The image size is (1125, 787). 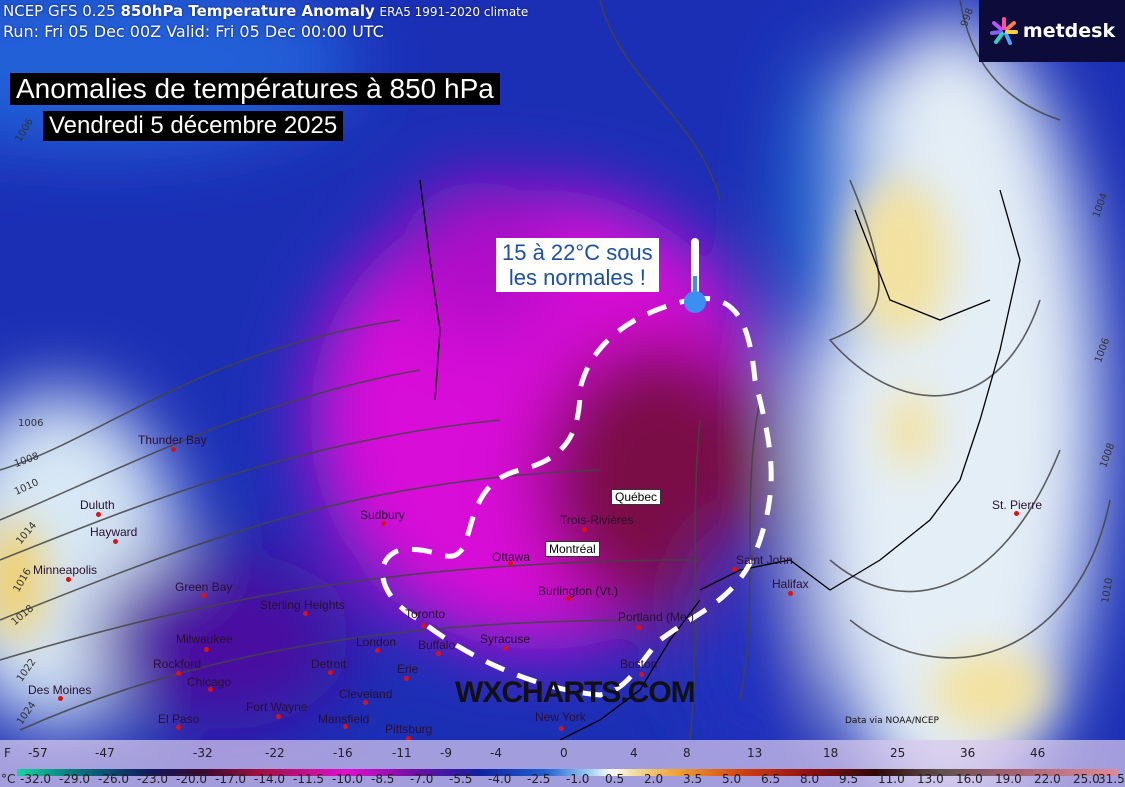 What do you see at coordinates (309, 779) in the screenshot?
I see `celsius-tick: -11.5` at bounding box center [309, 779].